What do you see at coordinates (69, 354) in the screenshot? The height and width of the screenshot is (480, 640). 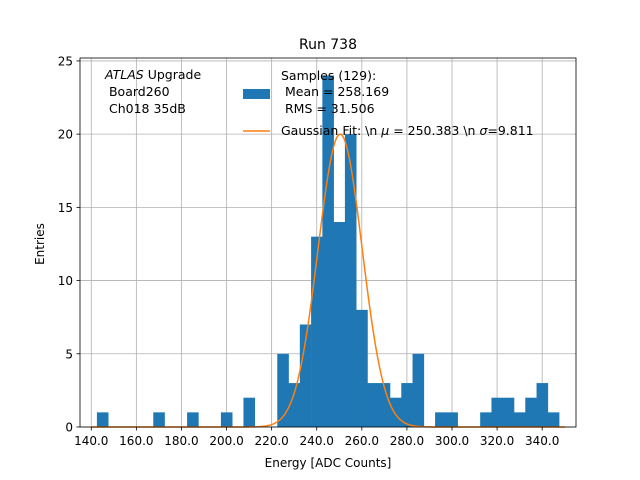 I see `y-tick-label: 5` at bounding box center [69, 354].